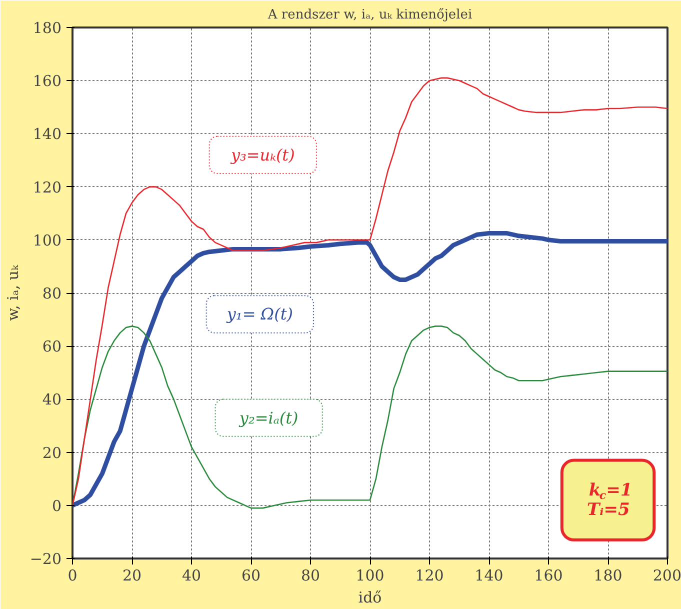  What do you see at coordinates (259, 314) in the screenshot?
I see `annotation: y₁= Ω(t)` at bounding box center [259, 314].